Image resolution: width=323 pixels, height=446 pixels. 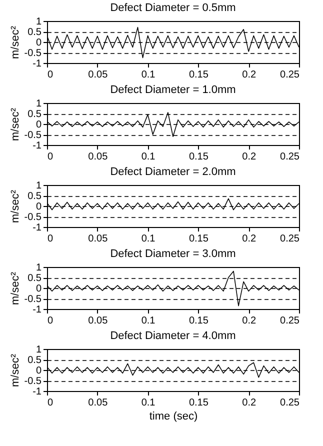 What do you see at coordinates (173, 254) in the screenshot?
I see `chart-title: Defect Diameter = 3.0mm` at bounding box center [173, 254].